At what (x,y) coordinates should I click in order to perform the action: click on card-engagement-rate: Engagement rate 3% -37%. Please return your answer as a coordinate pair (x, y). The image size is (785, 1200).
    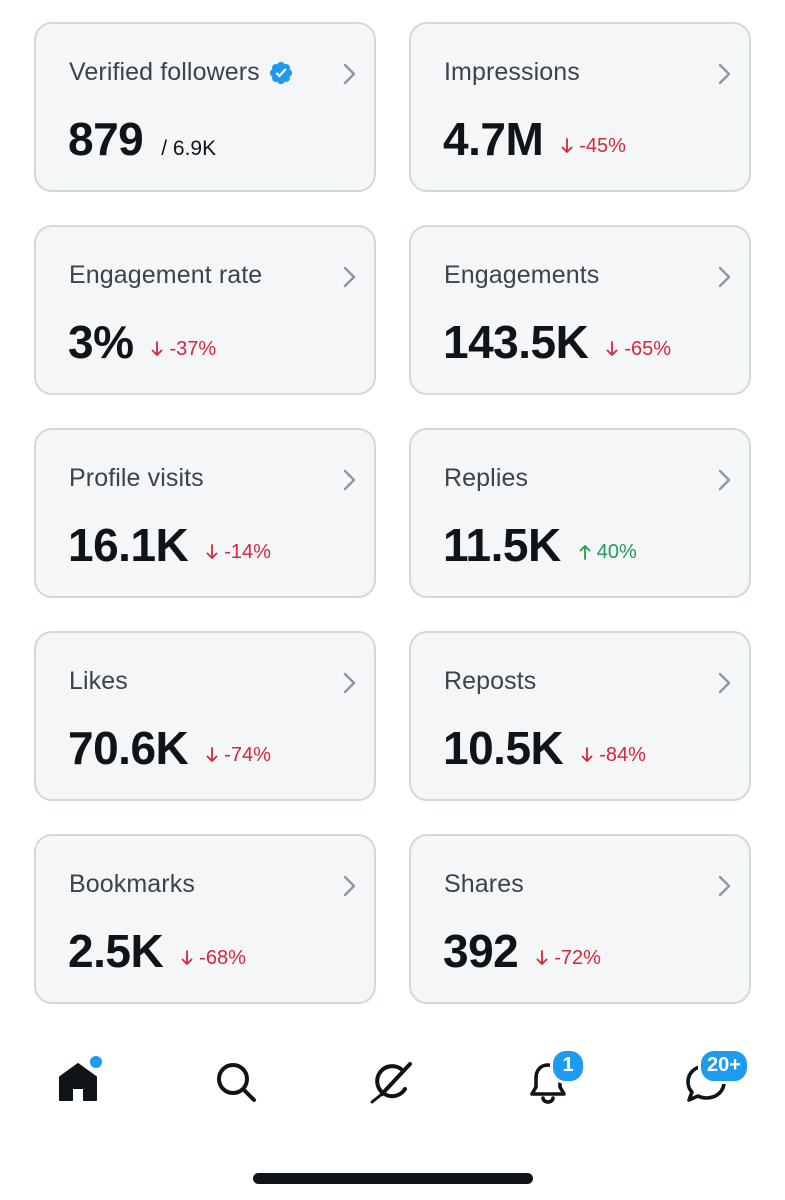
    Looking at the image, I should click on (205, 310).